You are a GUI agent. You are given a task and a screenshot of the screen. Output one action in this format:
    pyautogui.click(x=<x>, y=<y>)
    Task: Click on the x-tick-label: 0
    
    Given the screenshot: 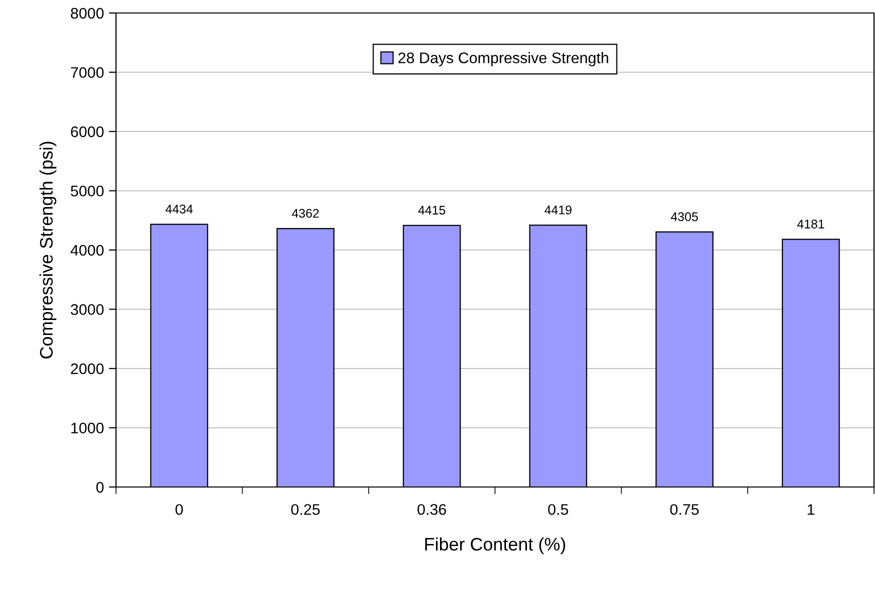 What is the action you would take?
    pyautogui.click(x=179, y=509)
    